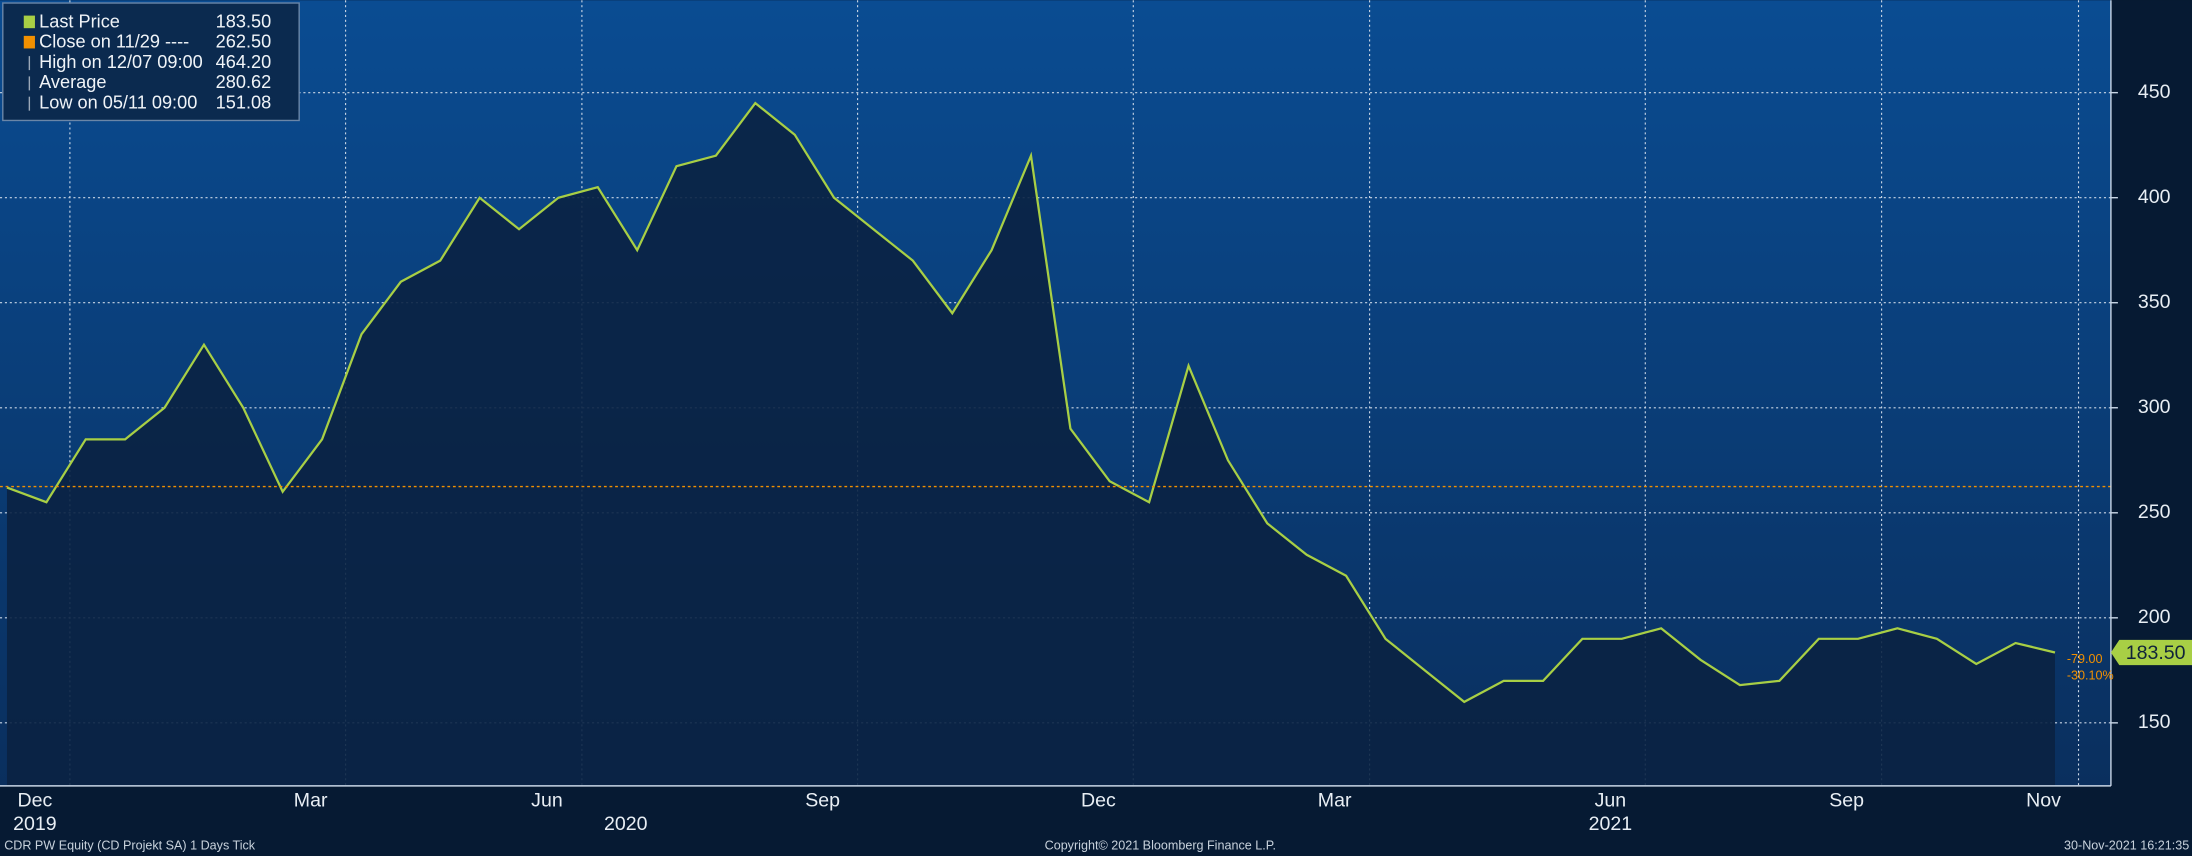  I want to click on legend-label: Average, so click(72, 82).